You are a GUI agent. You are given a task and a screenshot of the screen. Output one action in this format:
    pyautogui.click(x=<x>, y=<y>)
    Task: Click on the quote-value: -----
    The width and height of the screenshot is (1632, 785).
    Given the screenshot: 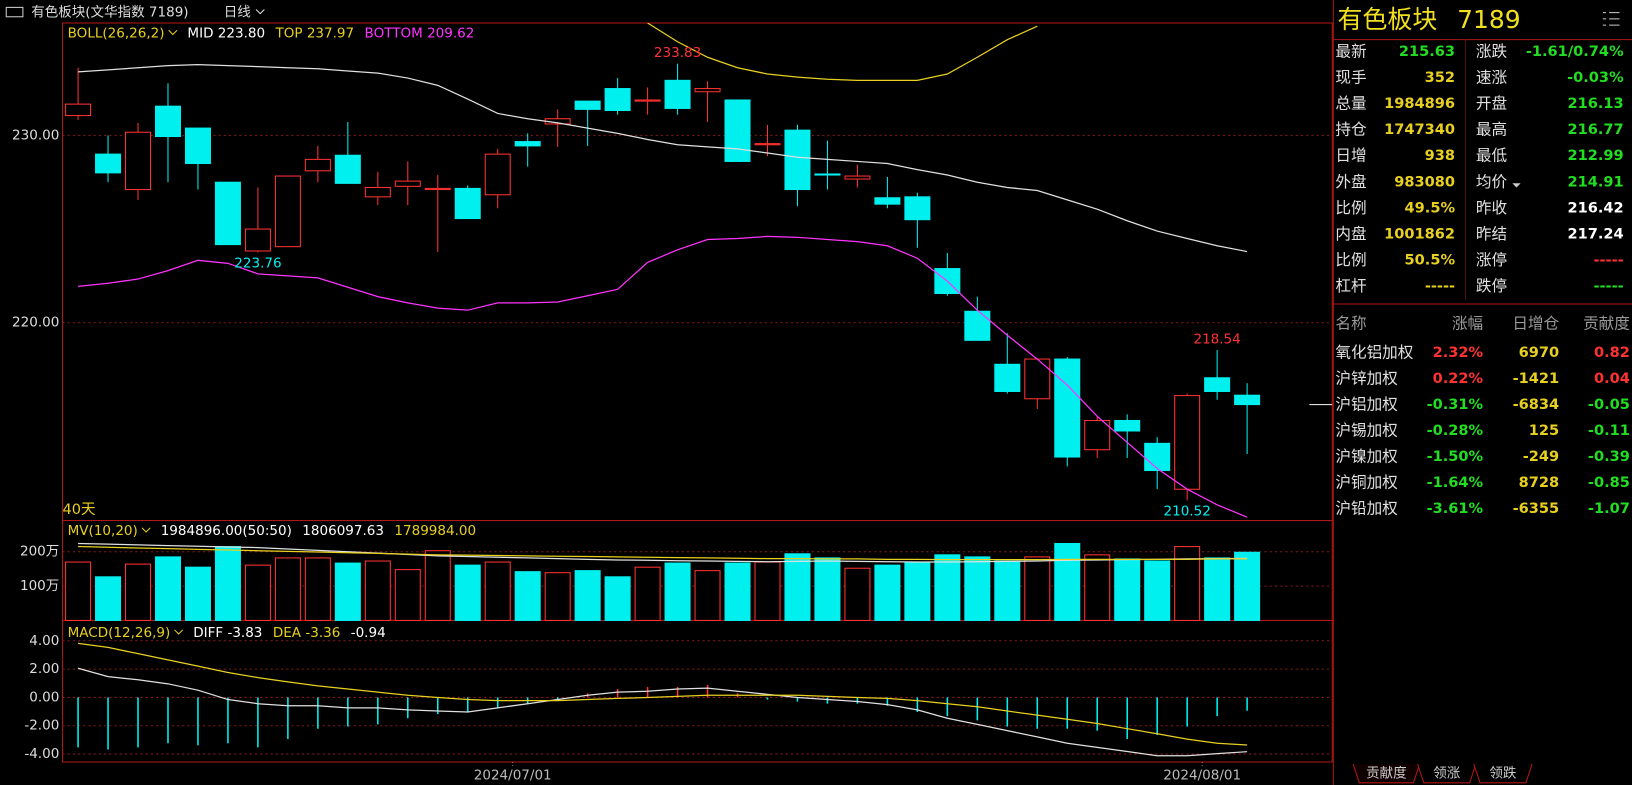 What is the action you would take?
    pyautogui.click(x=1608, y=259)
    